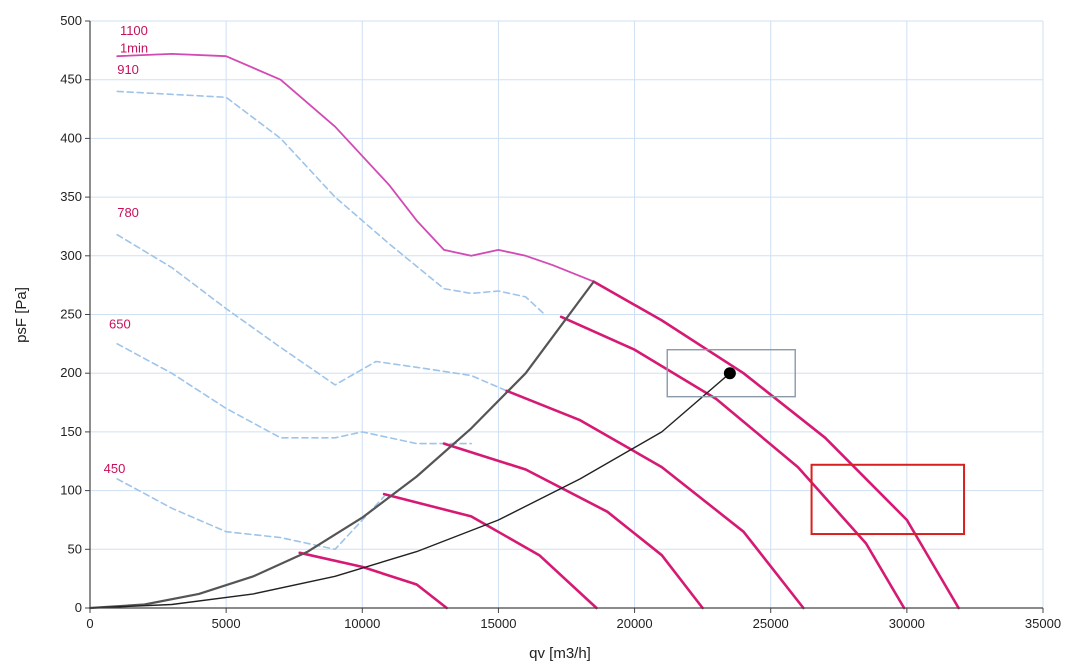 This screenshot has width=1068, height=661. I want to click on rpm-label: 1min, so click(134, 48).